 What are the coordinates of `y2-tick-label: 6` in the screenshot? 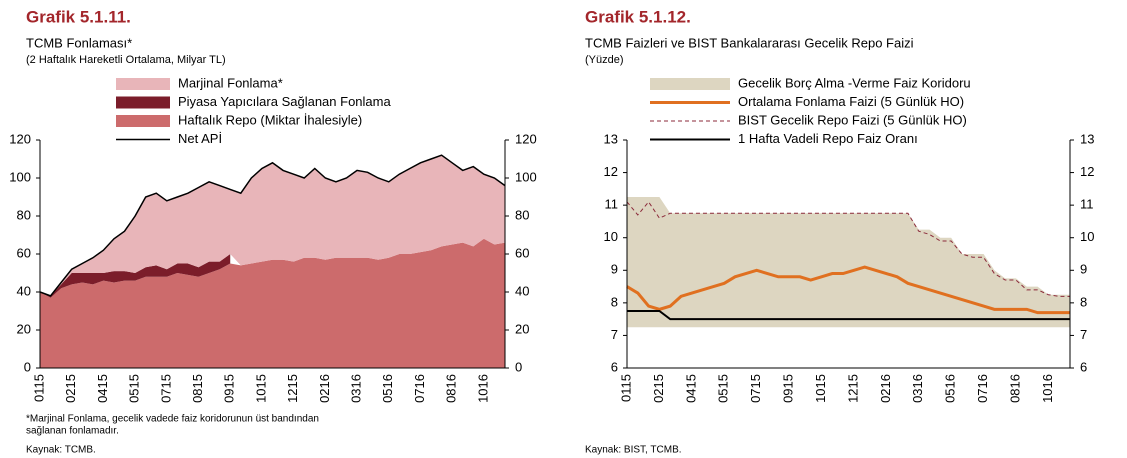 It's located at (1083, 366).